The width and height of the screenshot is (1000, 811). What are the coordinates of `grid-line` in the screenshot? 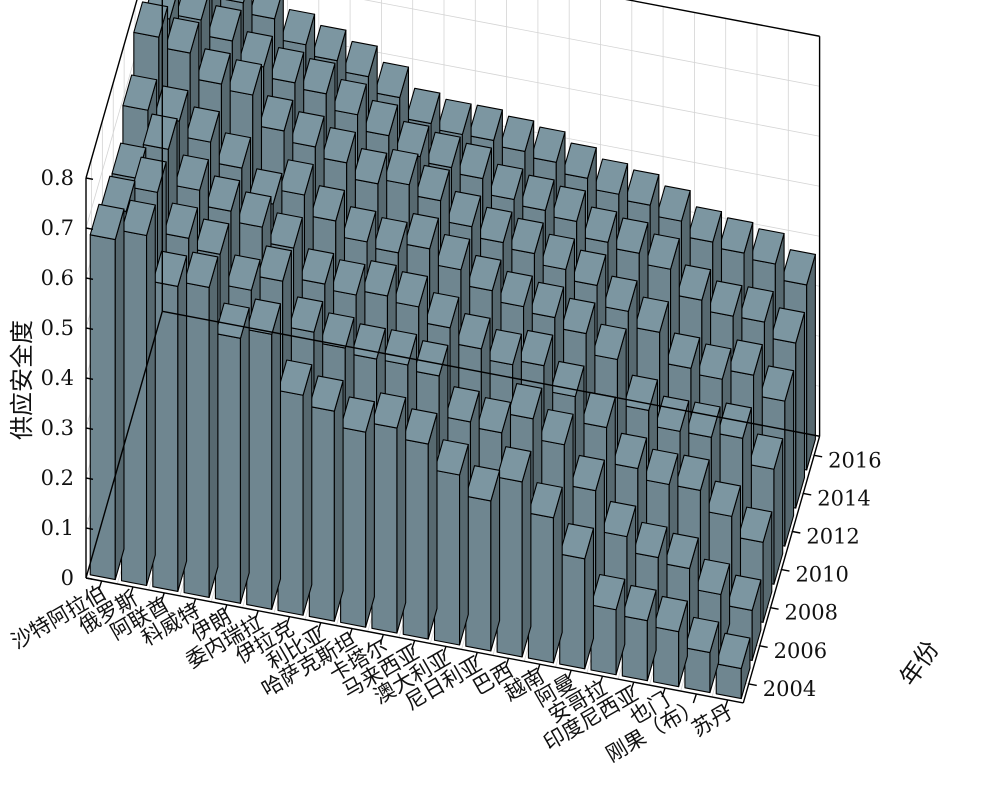 It's located at (591, 43).